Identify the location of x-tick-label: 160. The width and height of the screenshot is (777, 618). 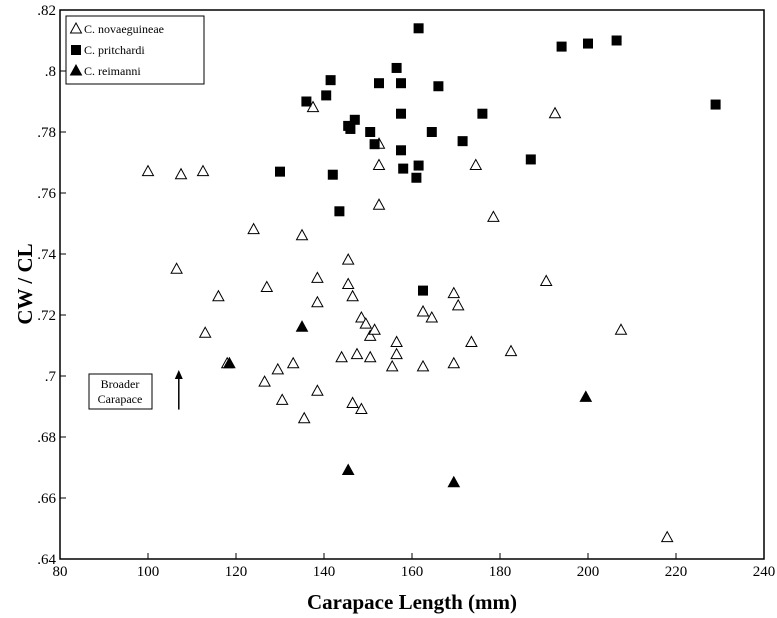
(412, 572).